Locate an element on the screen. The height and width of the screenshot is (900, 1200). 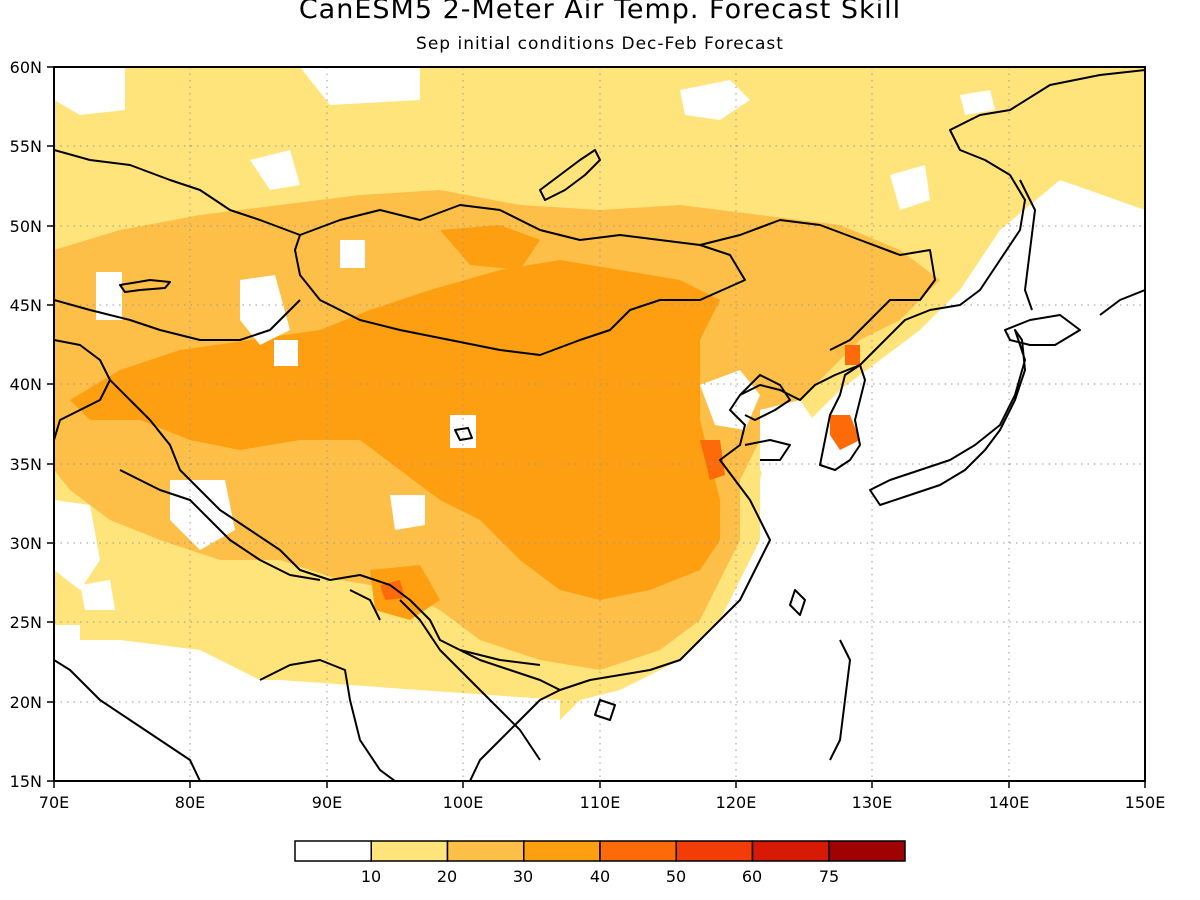
legend-label: 40 is located at coordinates (600, 876).